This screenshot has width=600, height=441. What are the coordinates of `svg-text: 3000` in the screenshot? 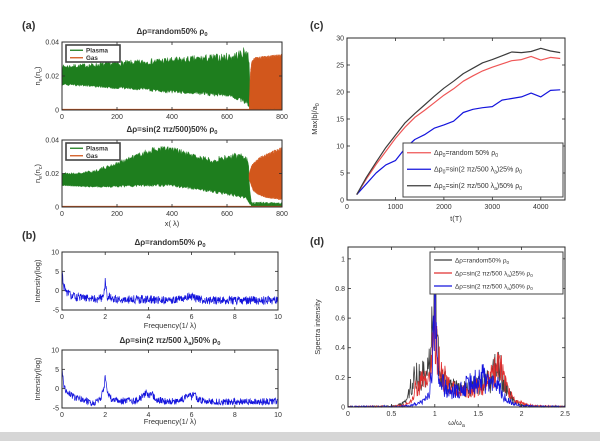 It's located at (493, 207).